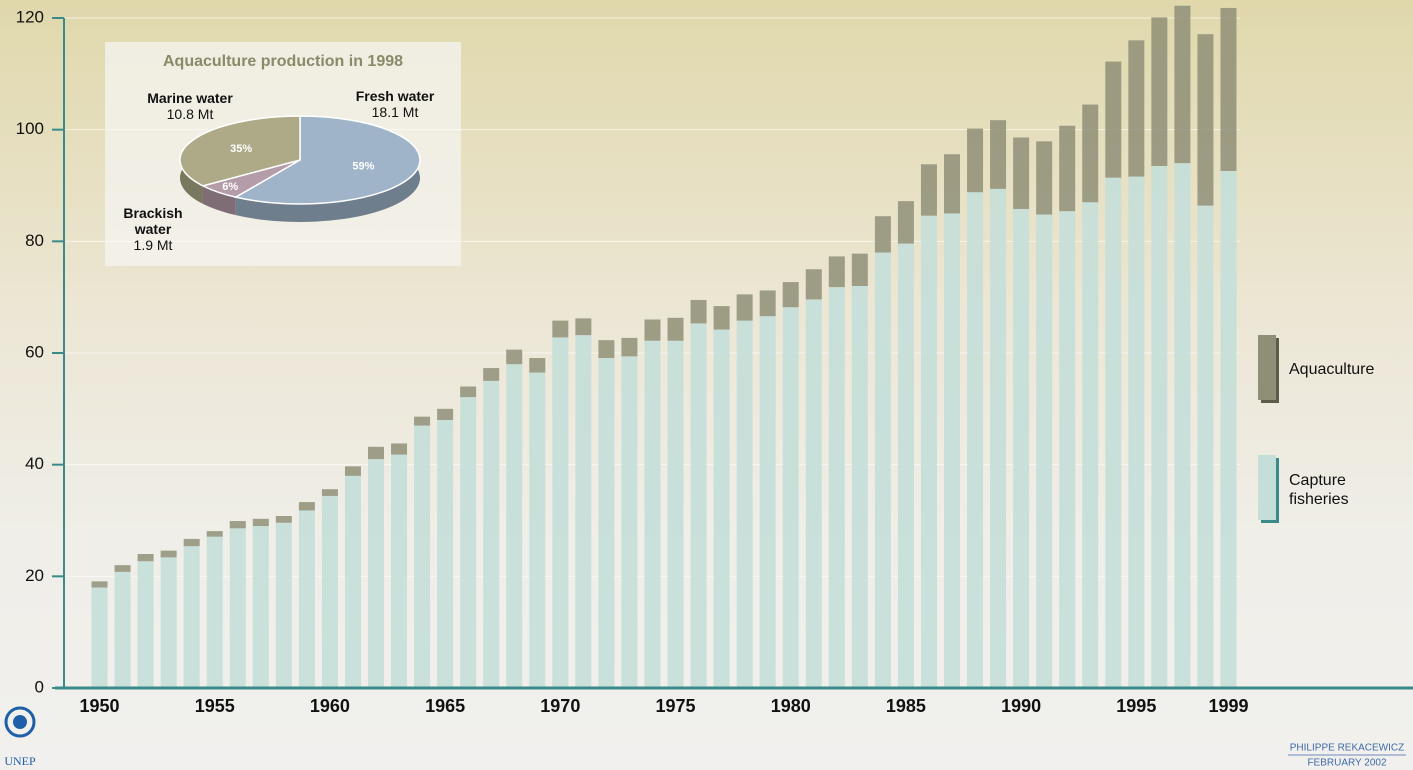 This screenshot has height=770, width=1413. Describe the element at coordinates (30, 16) in the screenshot. I see `y-tick-label: 120` at that location.